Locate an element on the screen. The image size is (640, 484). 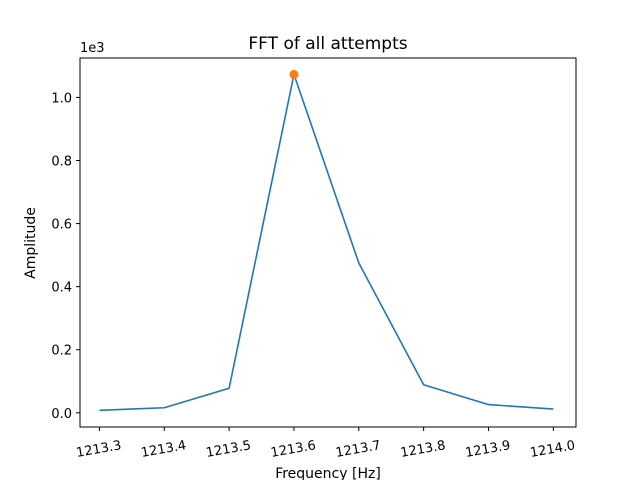
y-axis-label: Amplitude is located at coordinates (31, 243).